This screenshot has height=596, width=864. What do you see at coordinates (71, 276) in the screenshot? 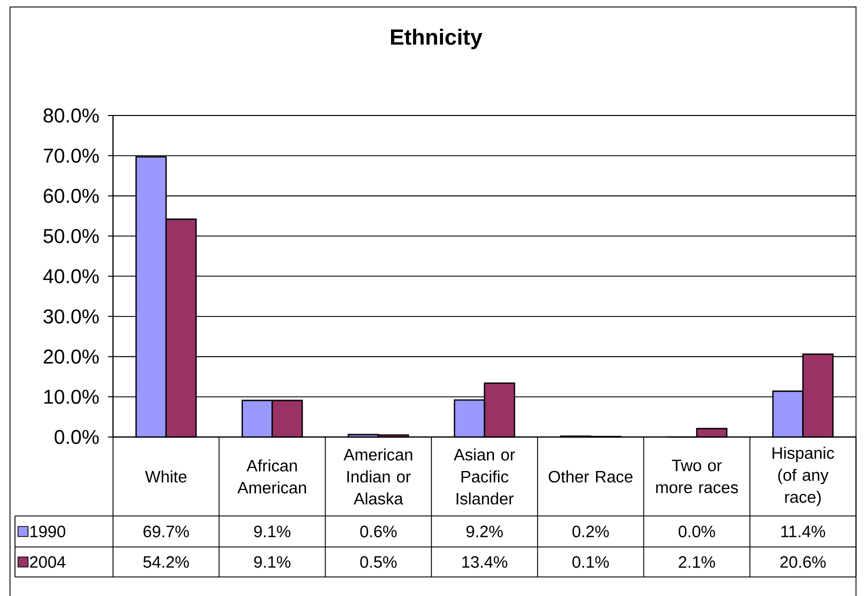
I see `y-tick-label: 40.0%` at bounding box center [71, 276].